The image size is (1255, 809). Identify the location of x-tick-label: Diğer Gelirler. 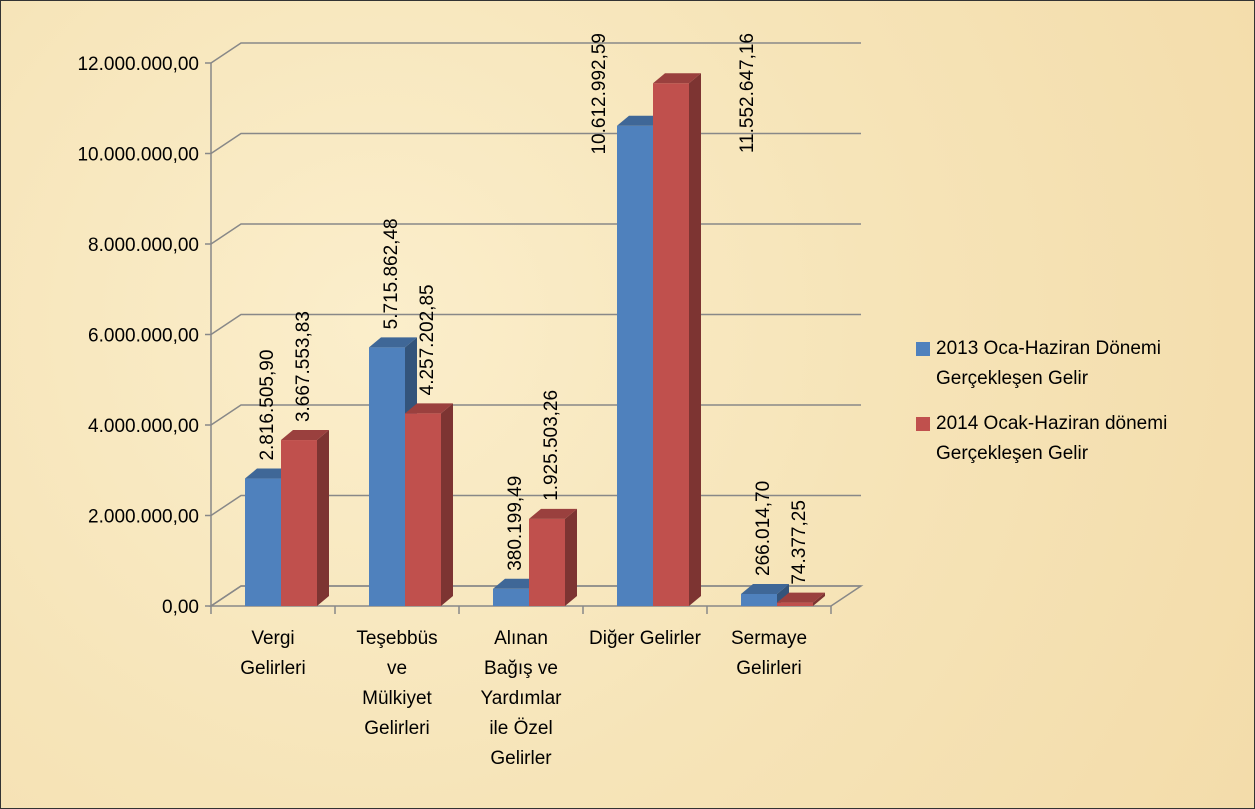
(645, 638).